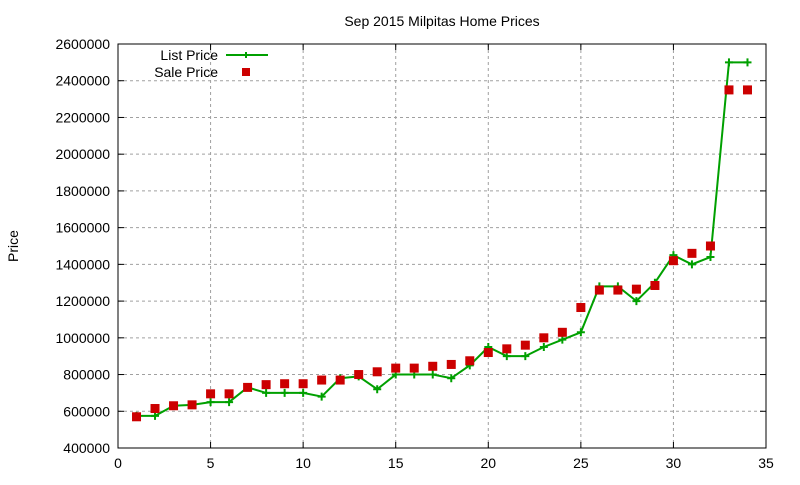 This screenshot has width=800, height=485. Describe the element at coordinates (186, 72) in the screenshot. I see `legend-label-sale-price: Sale Price` at that location.